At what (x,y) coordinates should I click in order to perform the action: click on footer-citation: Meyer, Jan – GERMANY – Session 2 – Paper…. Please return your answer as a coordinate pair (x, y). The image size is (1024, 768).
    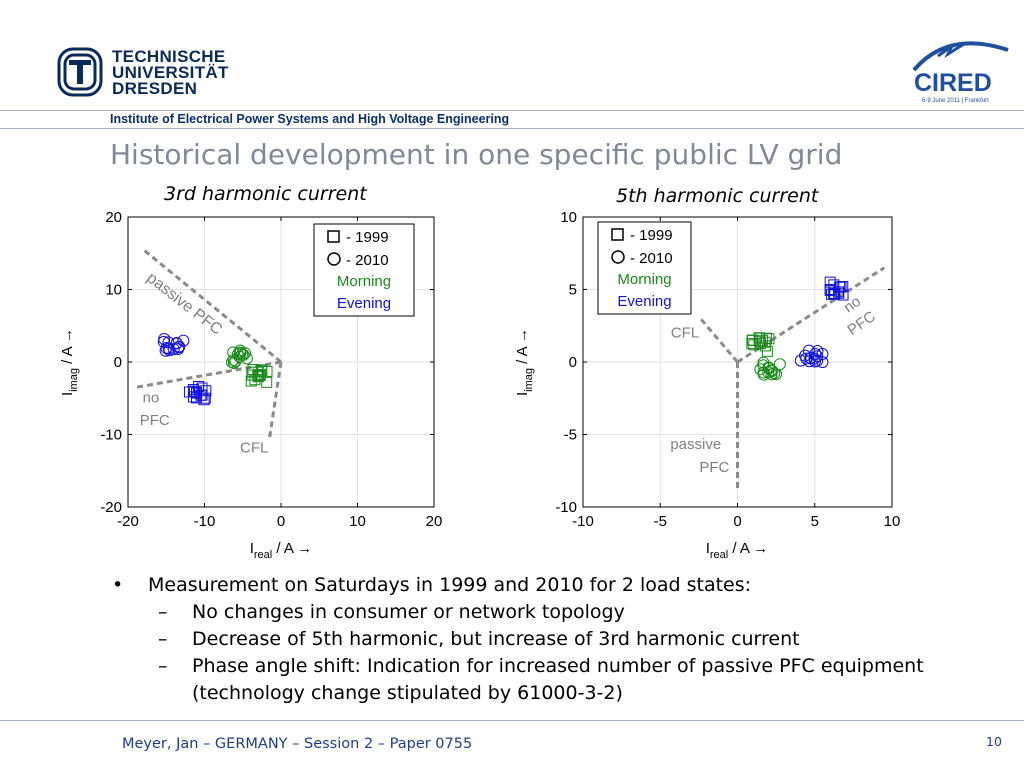
    Looking at the image, I should click on (297, 744).